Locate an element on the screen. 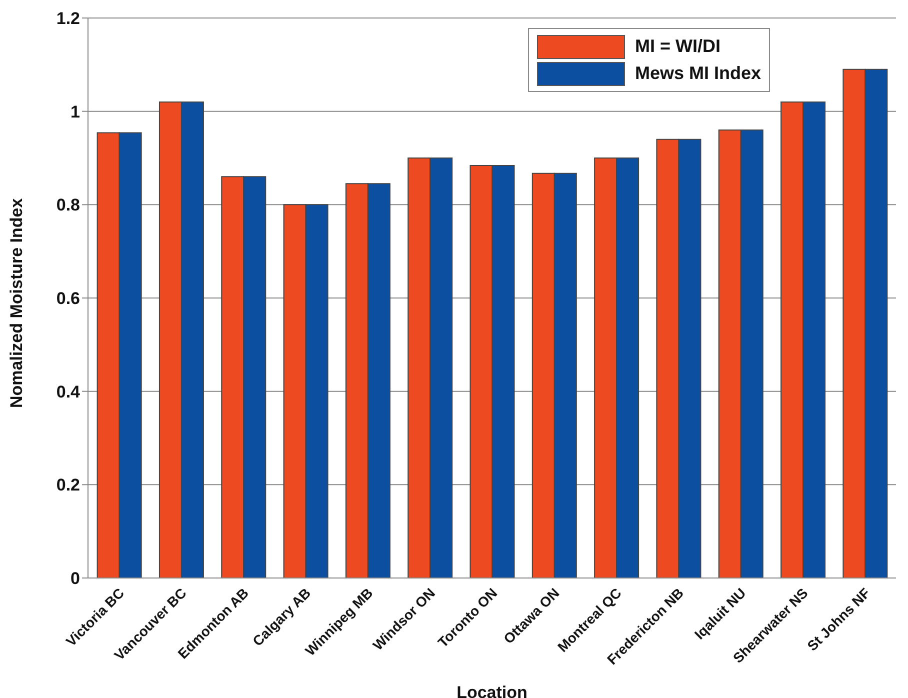 Image resolution: width=908 pixels, height=698 pixels. y-tick-label: 0.8 is located at coordinates (68, 205).